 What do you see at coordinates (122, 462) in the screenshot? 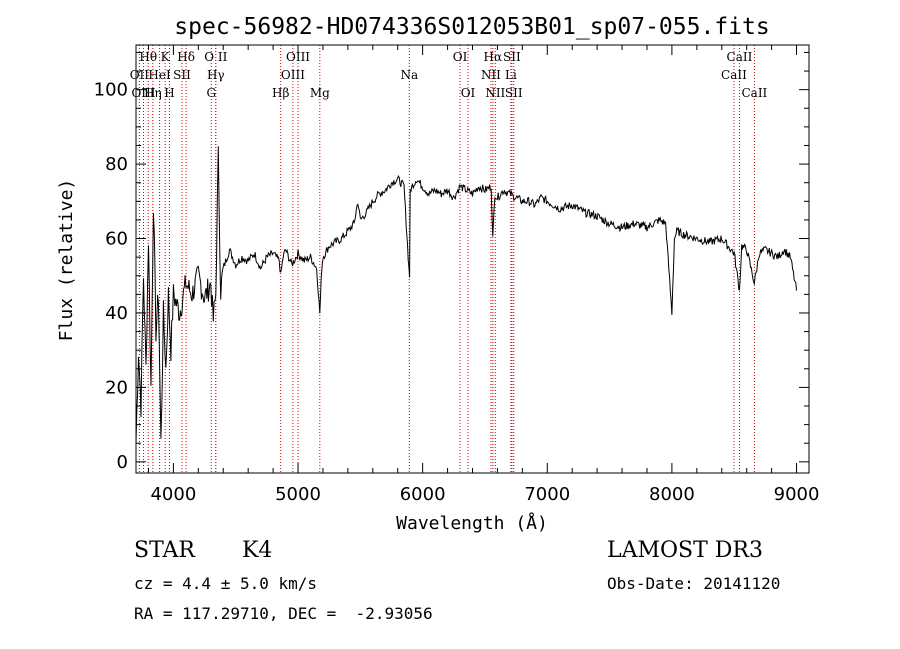
I see `y-tick-label: 0` at bounding box center [122, 462].